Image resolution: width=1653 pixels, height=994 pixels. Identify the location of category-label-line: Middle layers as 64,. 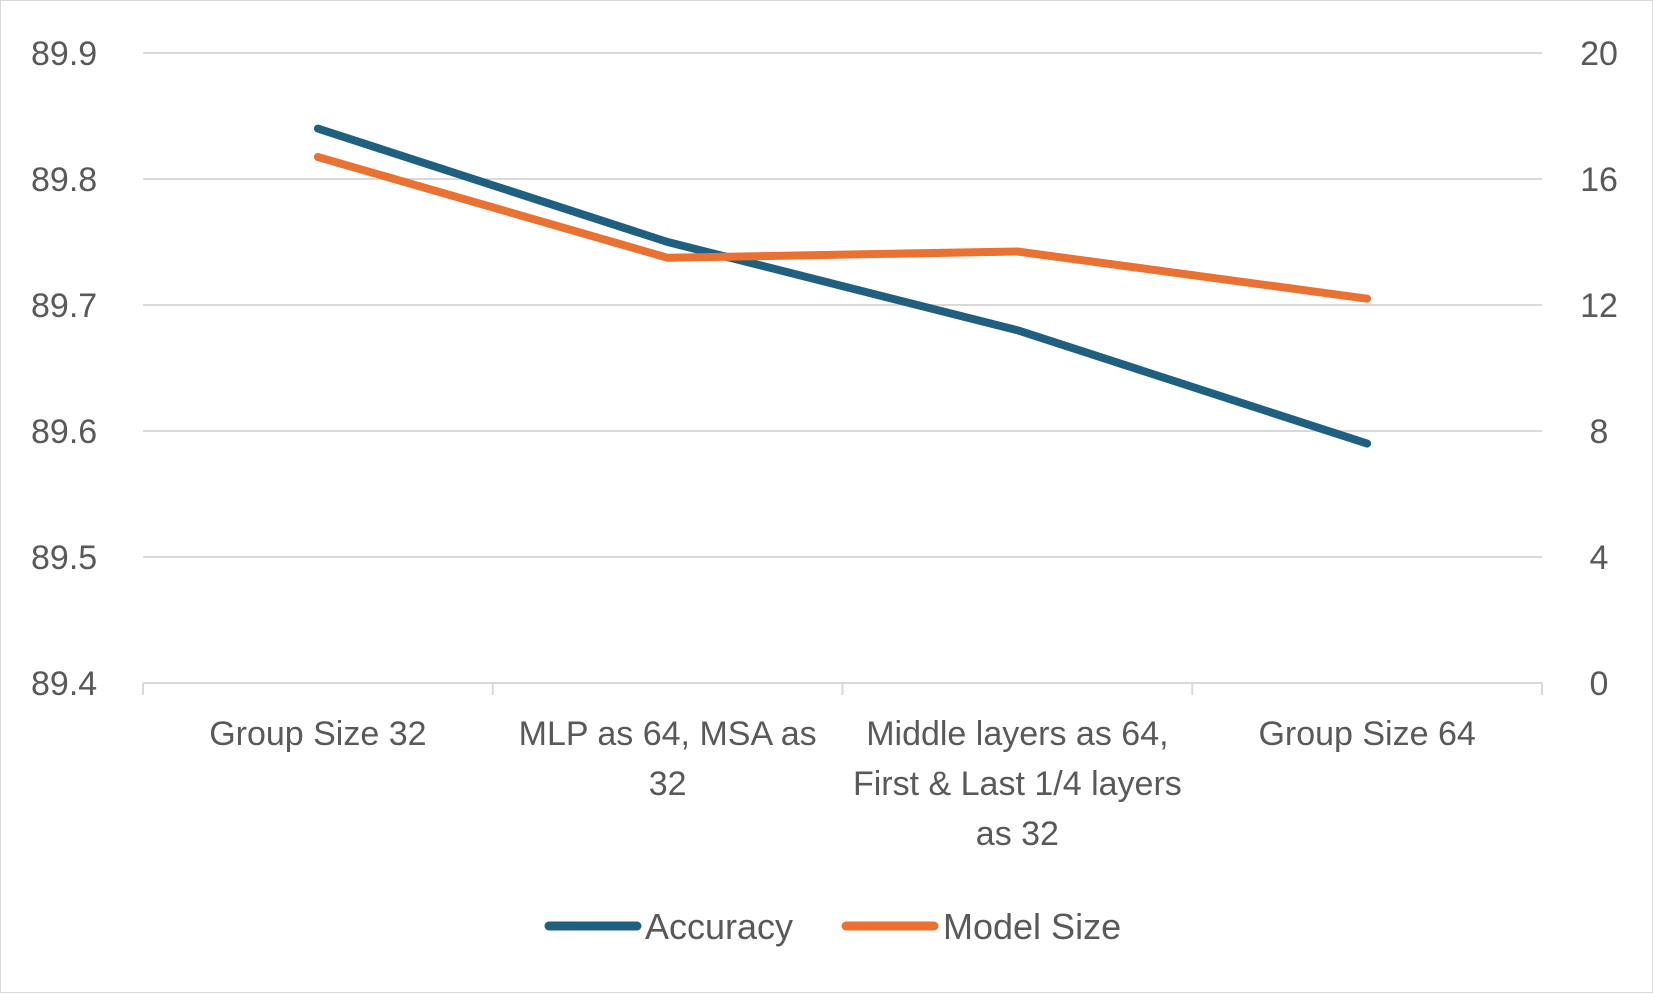
(1017, 734).